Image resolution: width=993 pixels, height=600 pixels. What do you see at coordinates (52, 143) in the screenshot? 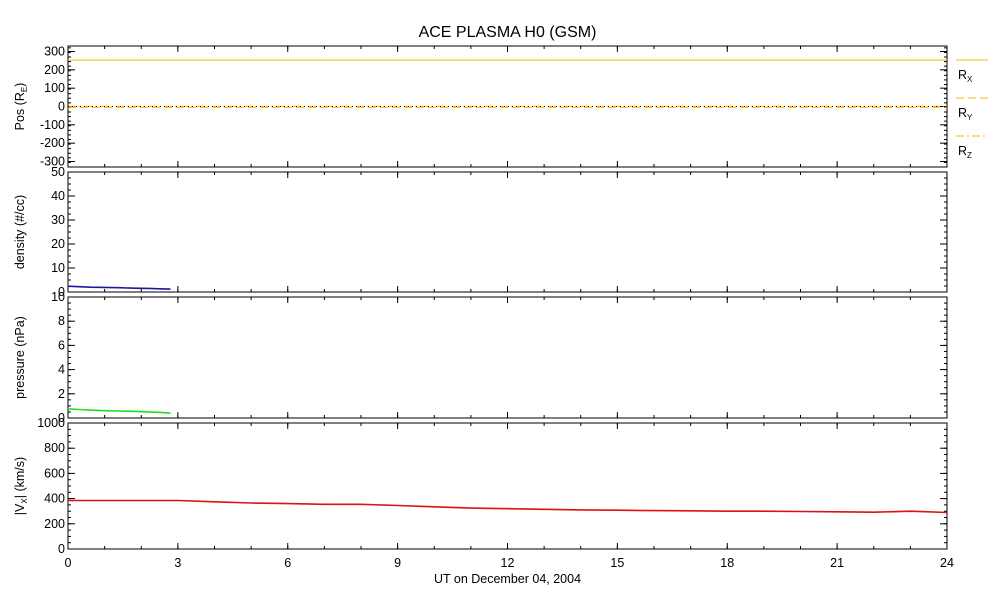
I see `y-tick-label: -200` at bounding box center [52, 143].